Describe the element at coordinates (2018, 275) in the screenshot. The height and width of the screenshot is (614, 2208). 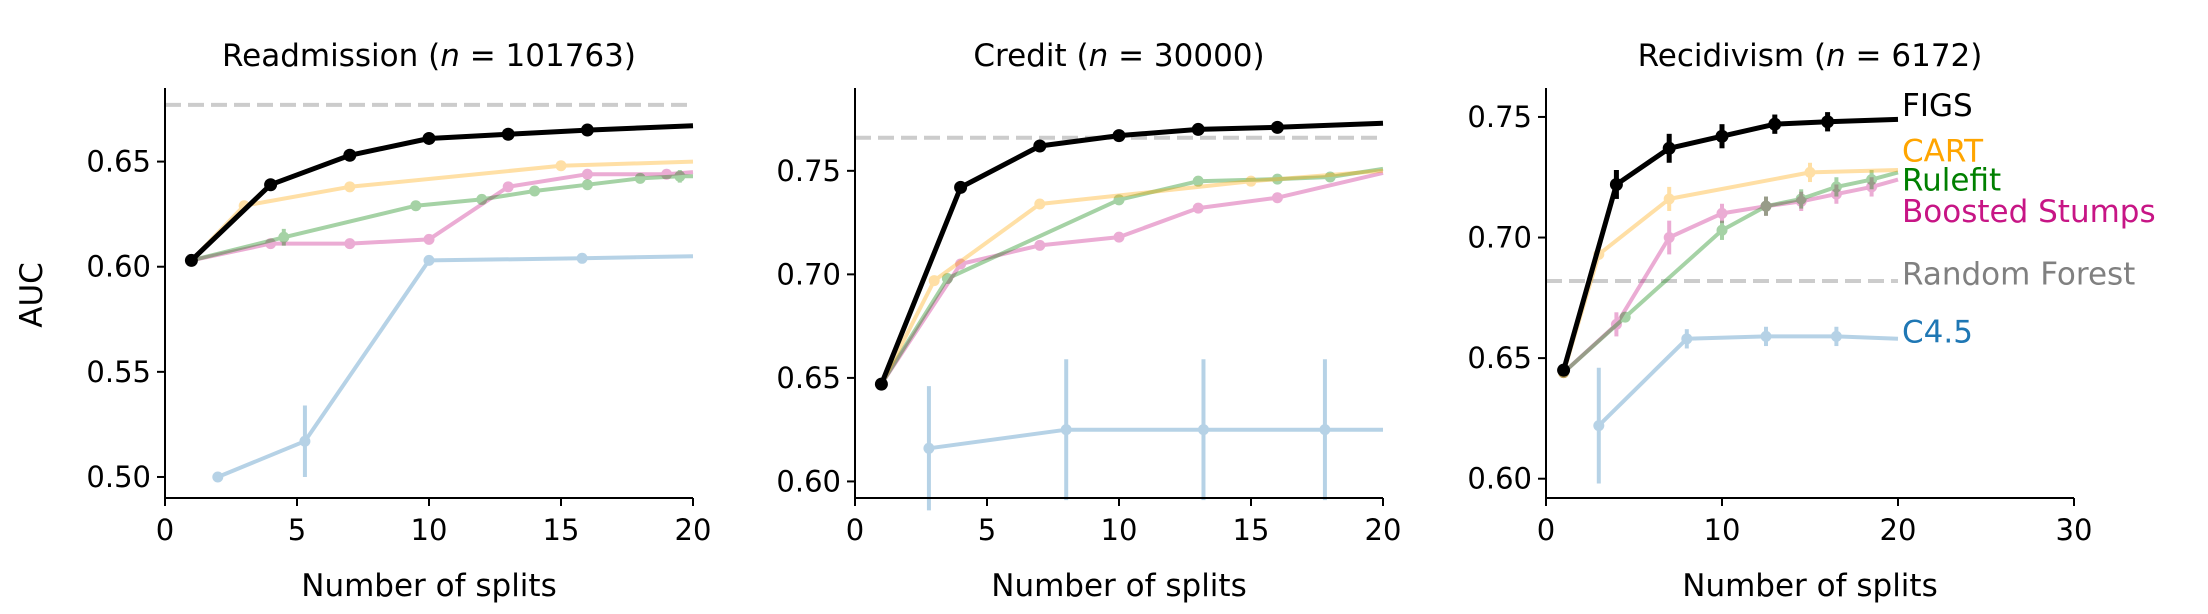
I see `legend-random-forest: Random Forest` at that location.